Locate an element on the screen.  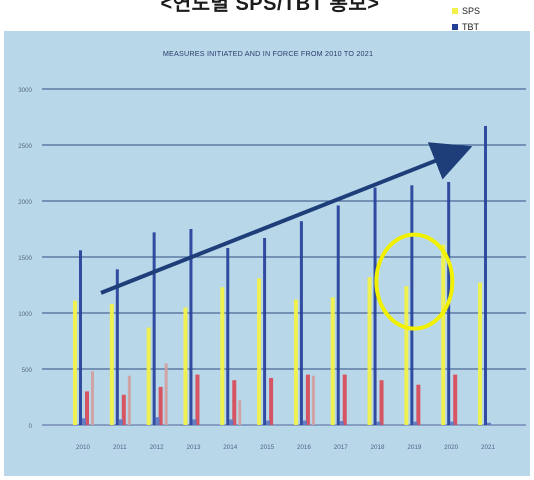
x-tick-label: 2020 is located at coordinates (451, 447).